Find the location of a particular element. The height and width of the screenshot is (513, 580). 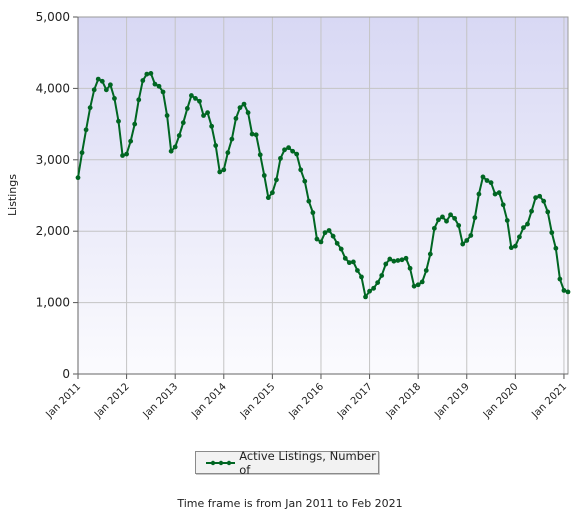

x-tick-label: Jan 2018 is located at coordinates (404, 401).